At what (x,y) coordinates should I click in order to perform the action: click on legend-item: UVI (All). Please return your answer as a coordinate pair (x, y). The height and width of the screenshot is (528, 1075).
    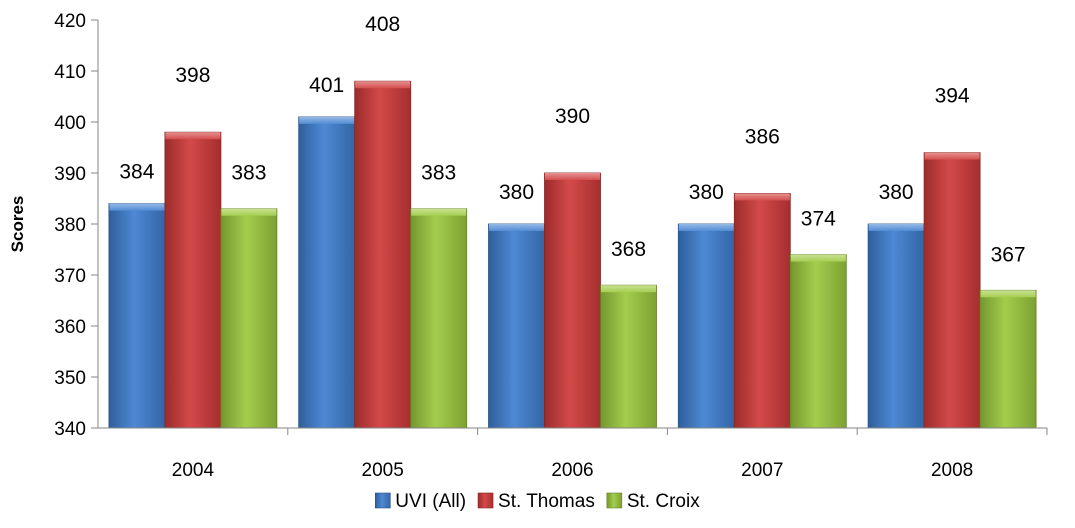
    Looking at the image, I should click on (420, 501).